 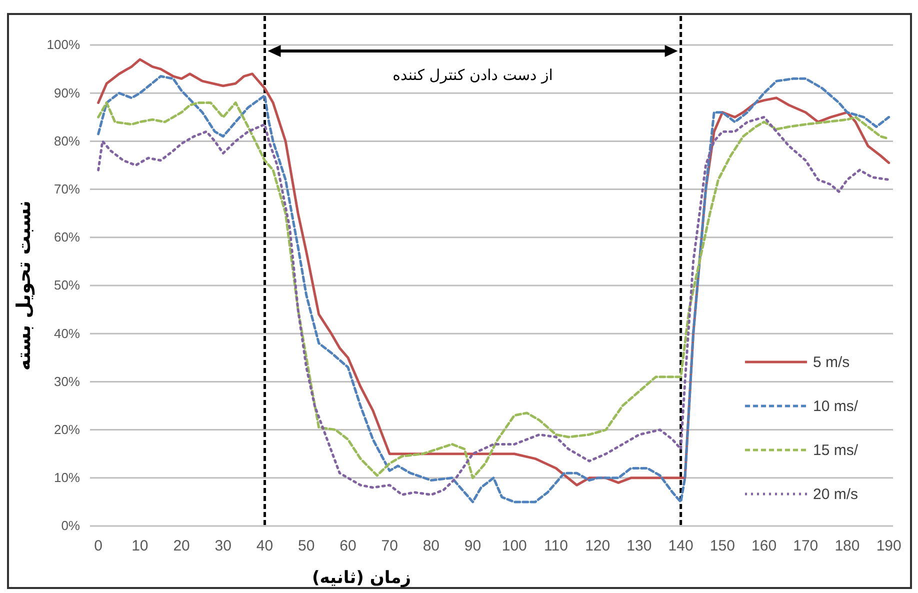 What do you see at coordinates (431, 546) in the screenshot?
I see `x-tick-label: 80` at bounding box center [431, 546].